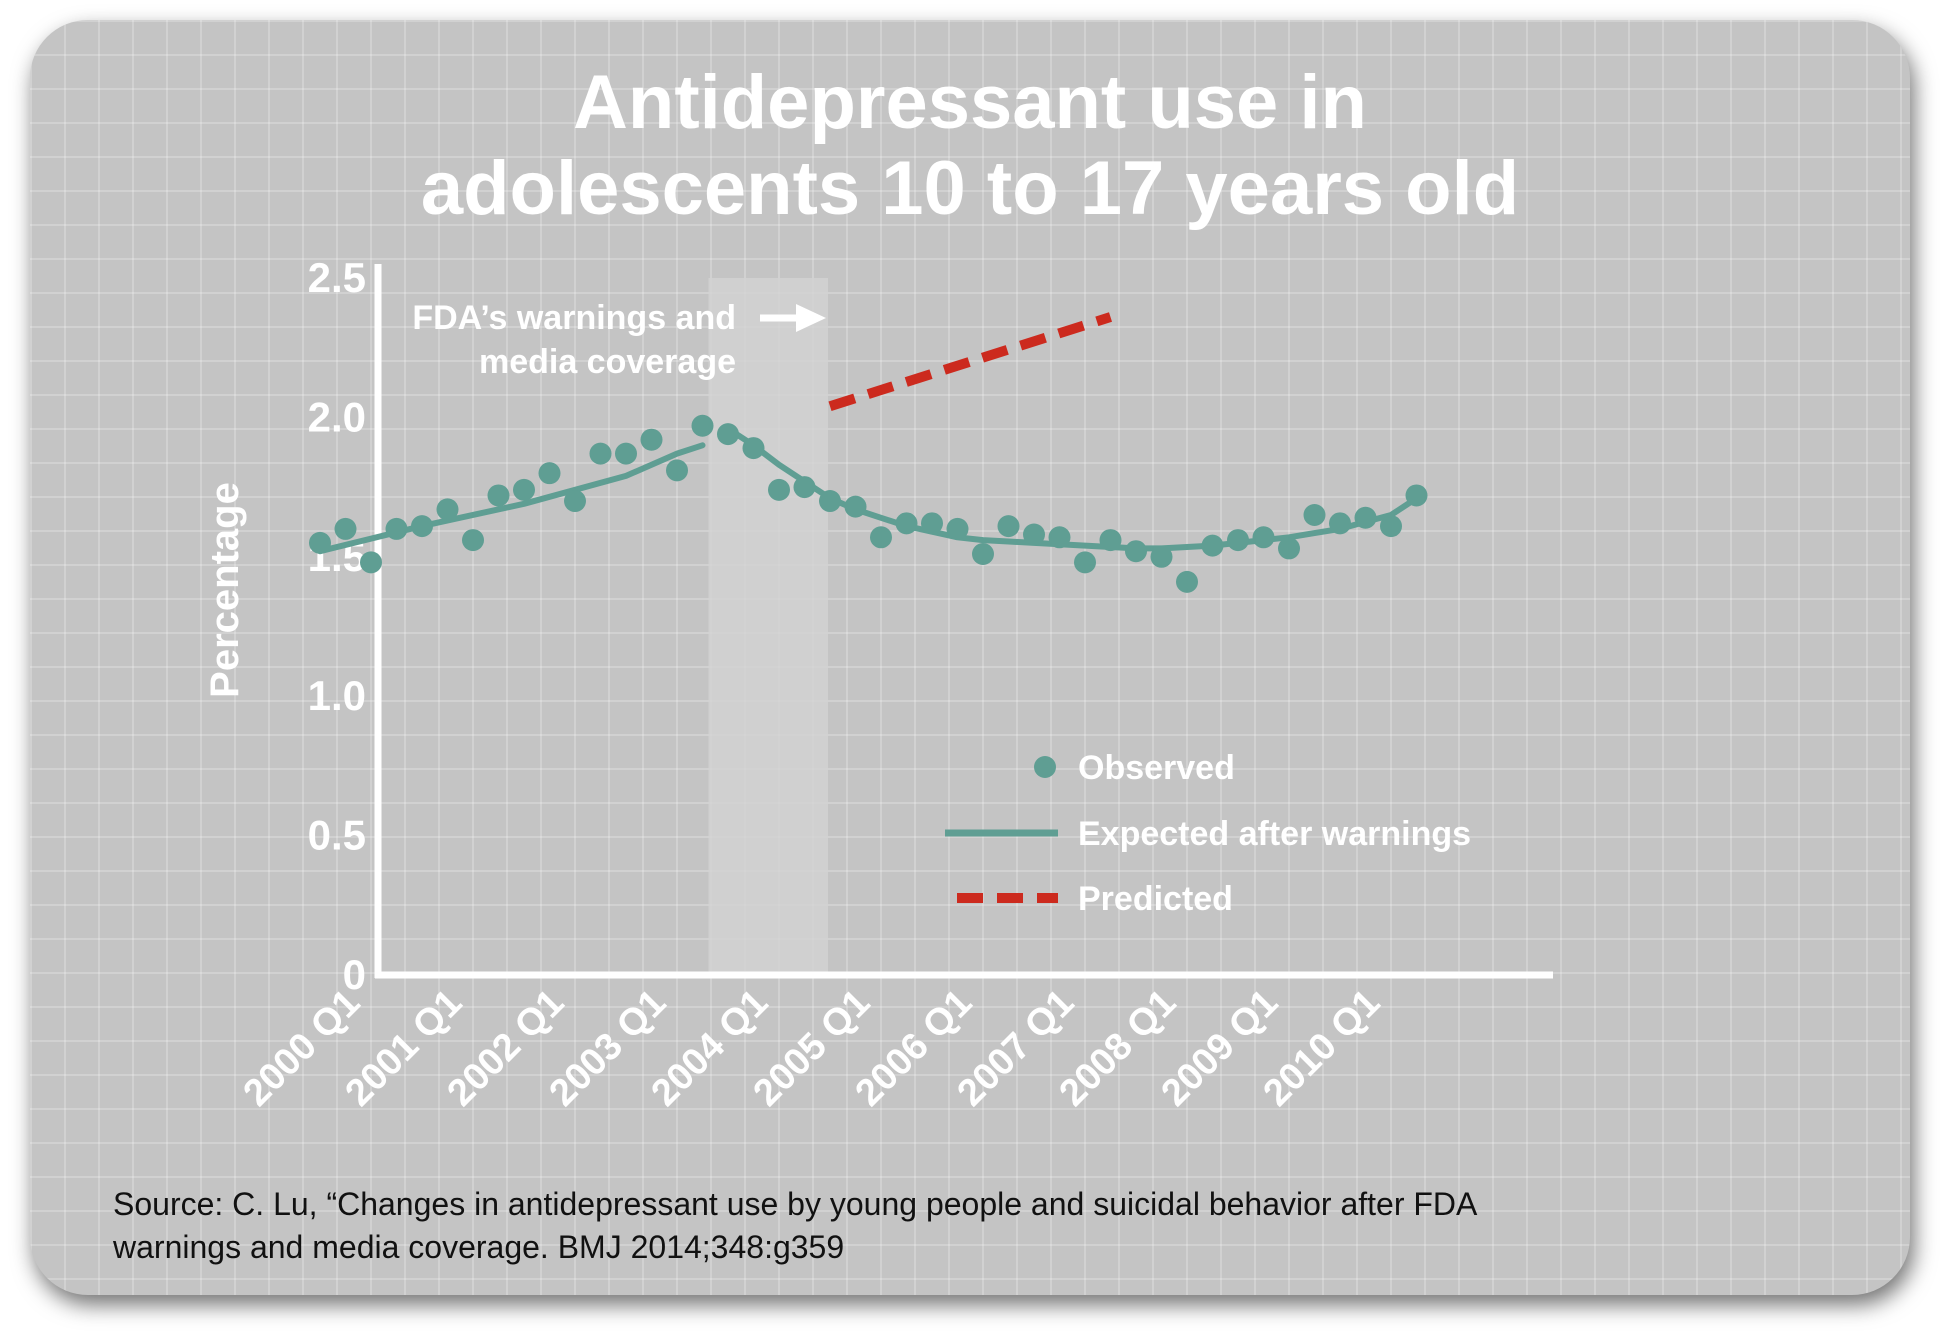 This screenshot has width=1950, height=1332. I want to click on legend-label: Predicted, so click(1155, 899).